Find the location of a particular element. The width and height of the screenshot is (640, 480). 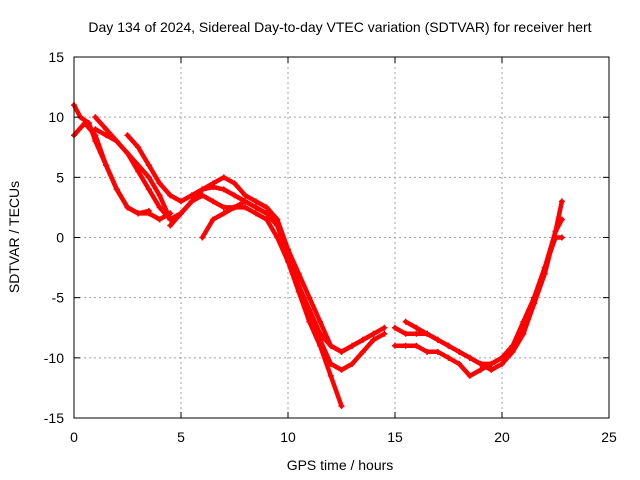

y-axis-label: SDTVAR / TECUs is located at coordinates (14, 237).